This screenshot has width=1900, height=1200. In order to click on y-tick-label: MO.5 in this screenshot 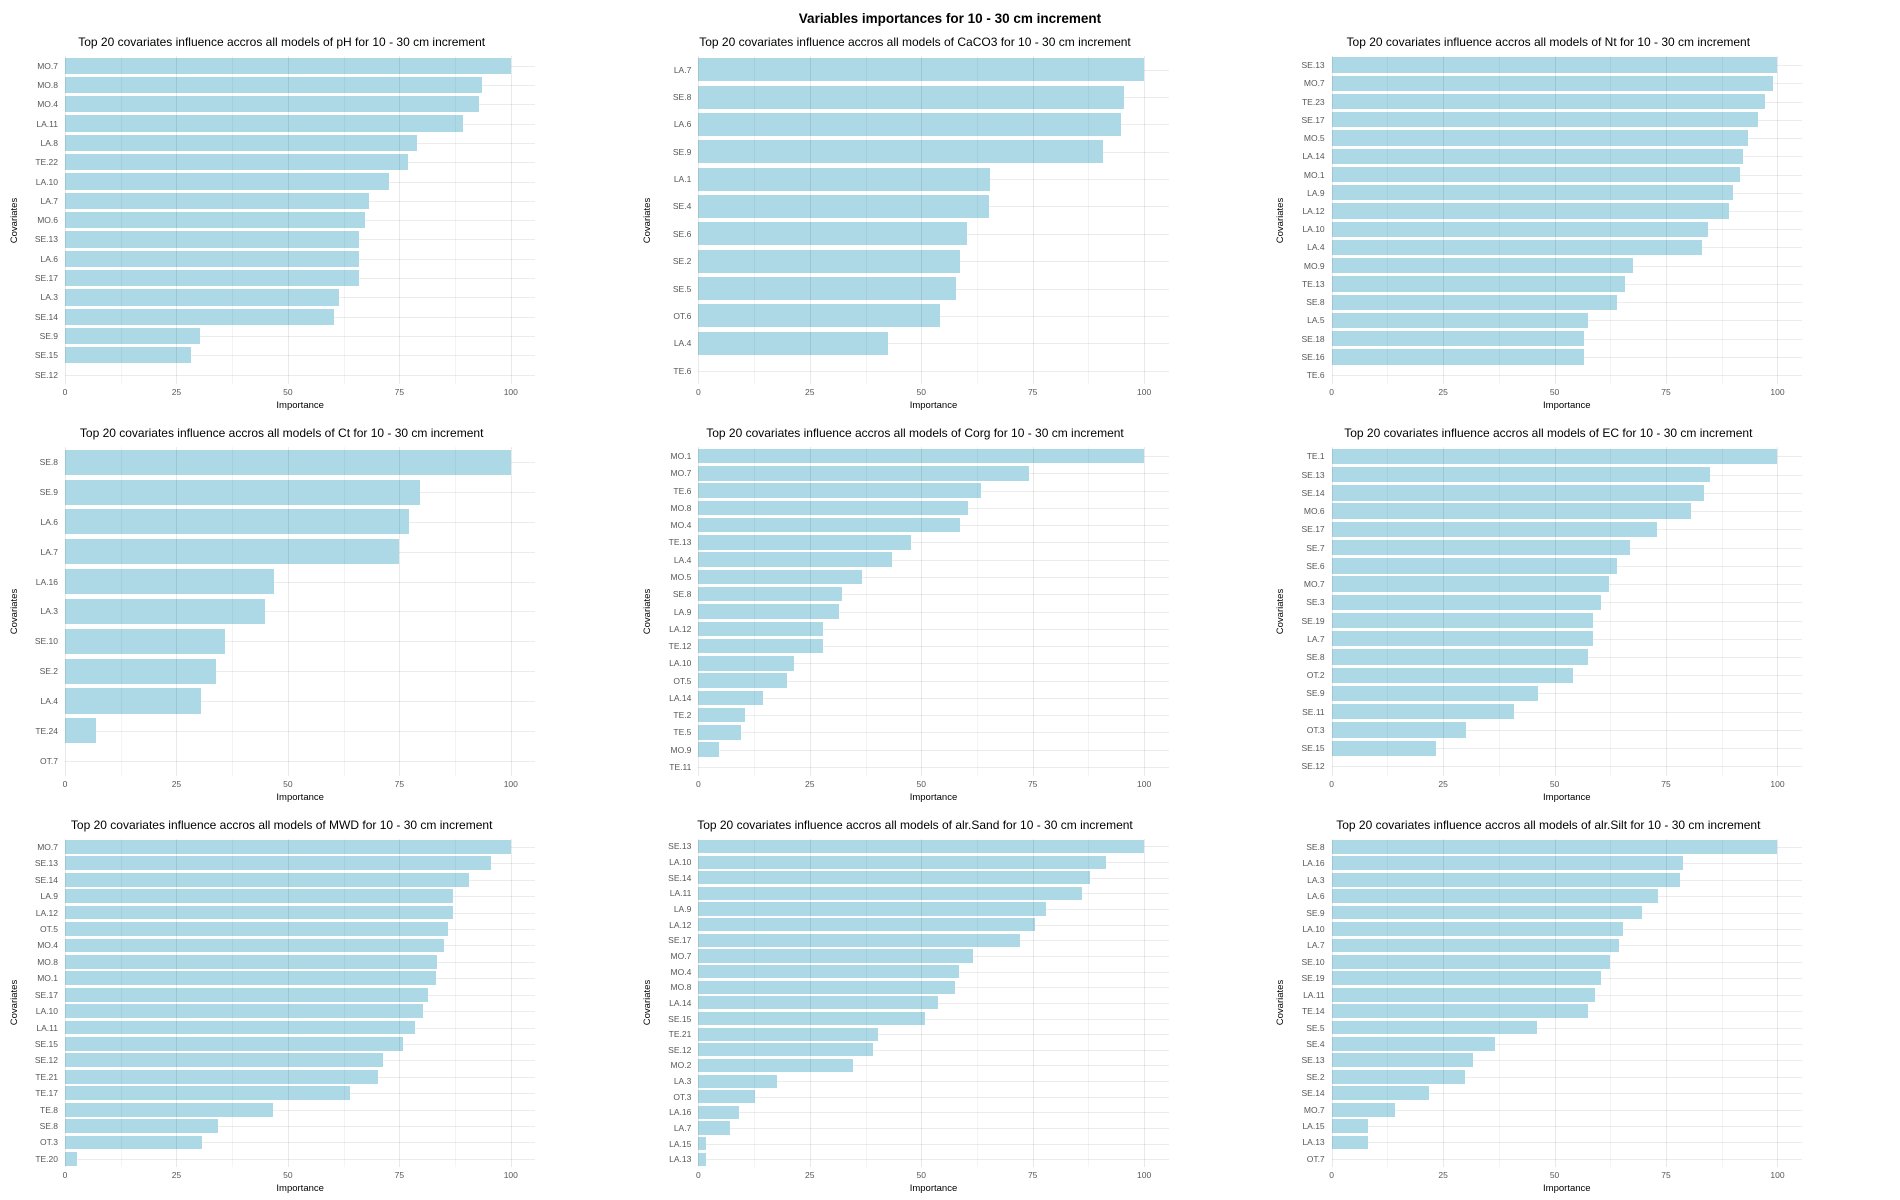, I will do `click(1314, 138)`.